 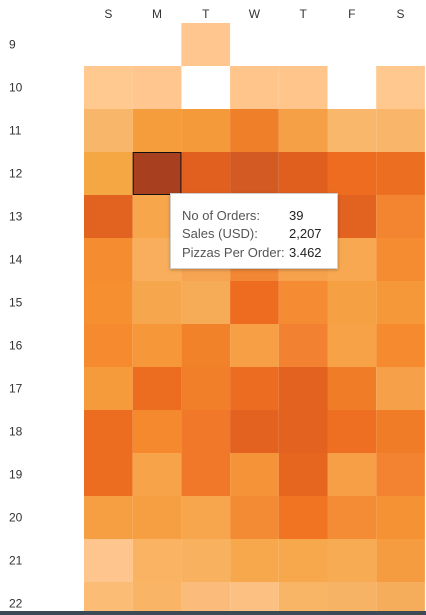 What do you see at coordinates (220, 233) in the screenshot?
I see `tooltip-label-sales: Sales (USD):` at bounding box center [220, 233].